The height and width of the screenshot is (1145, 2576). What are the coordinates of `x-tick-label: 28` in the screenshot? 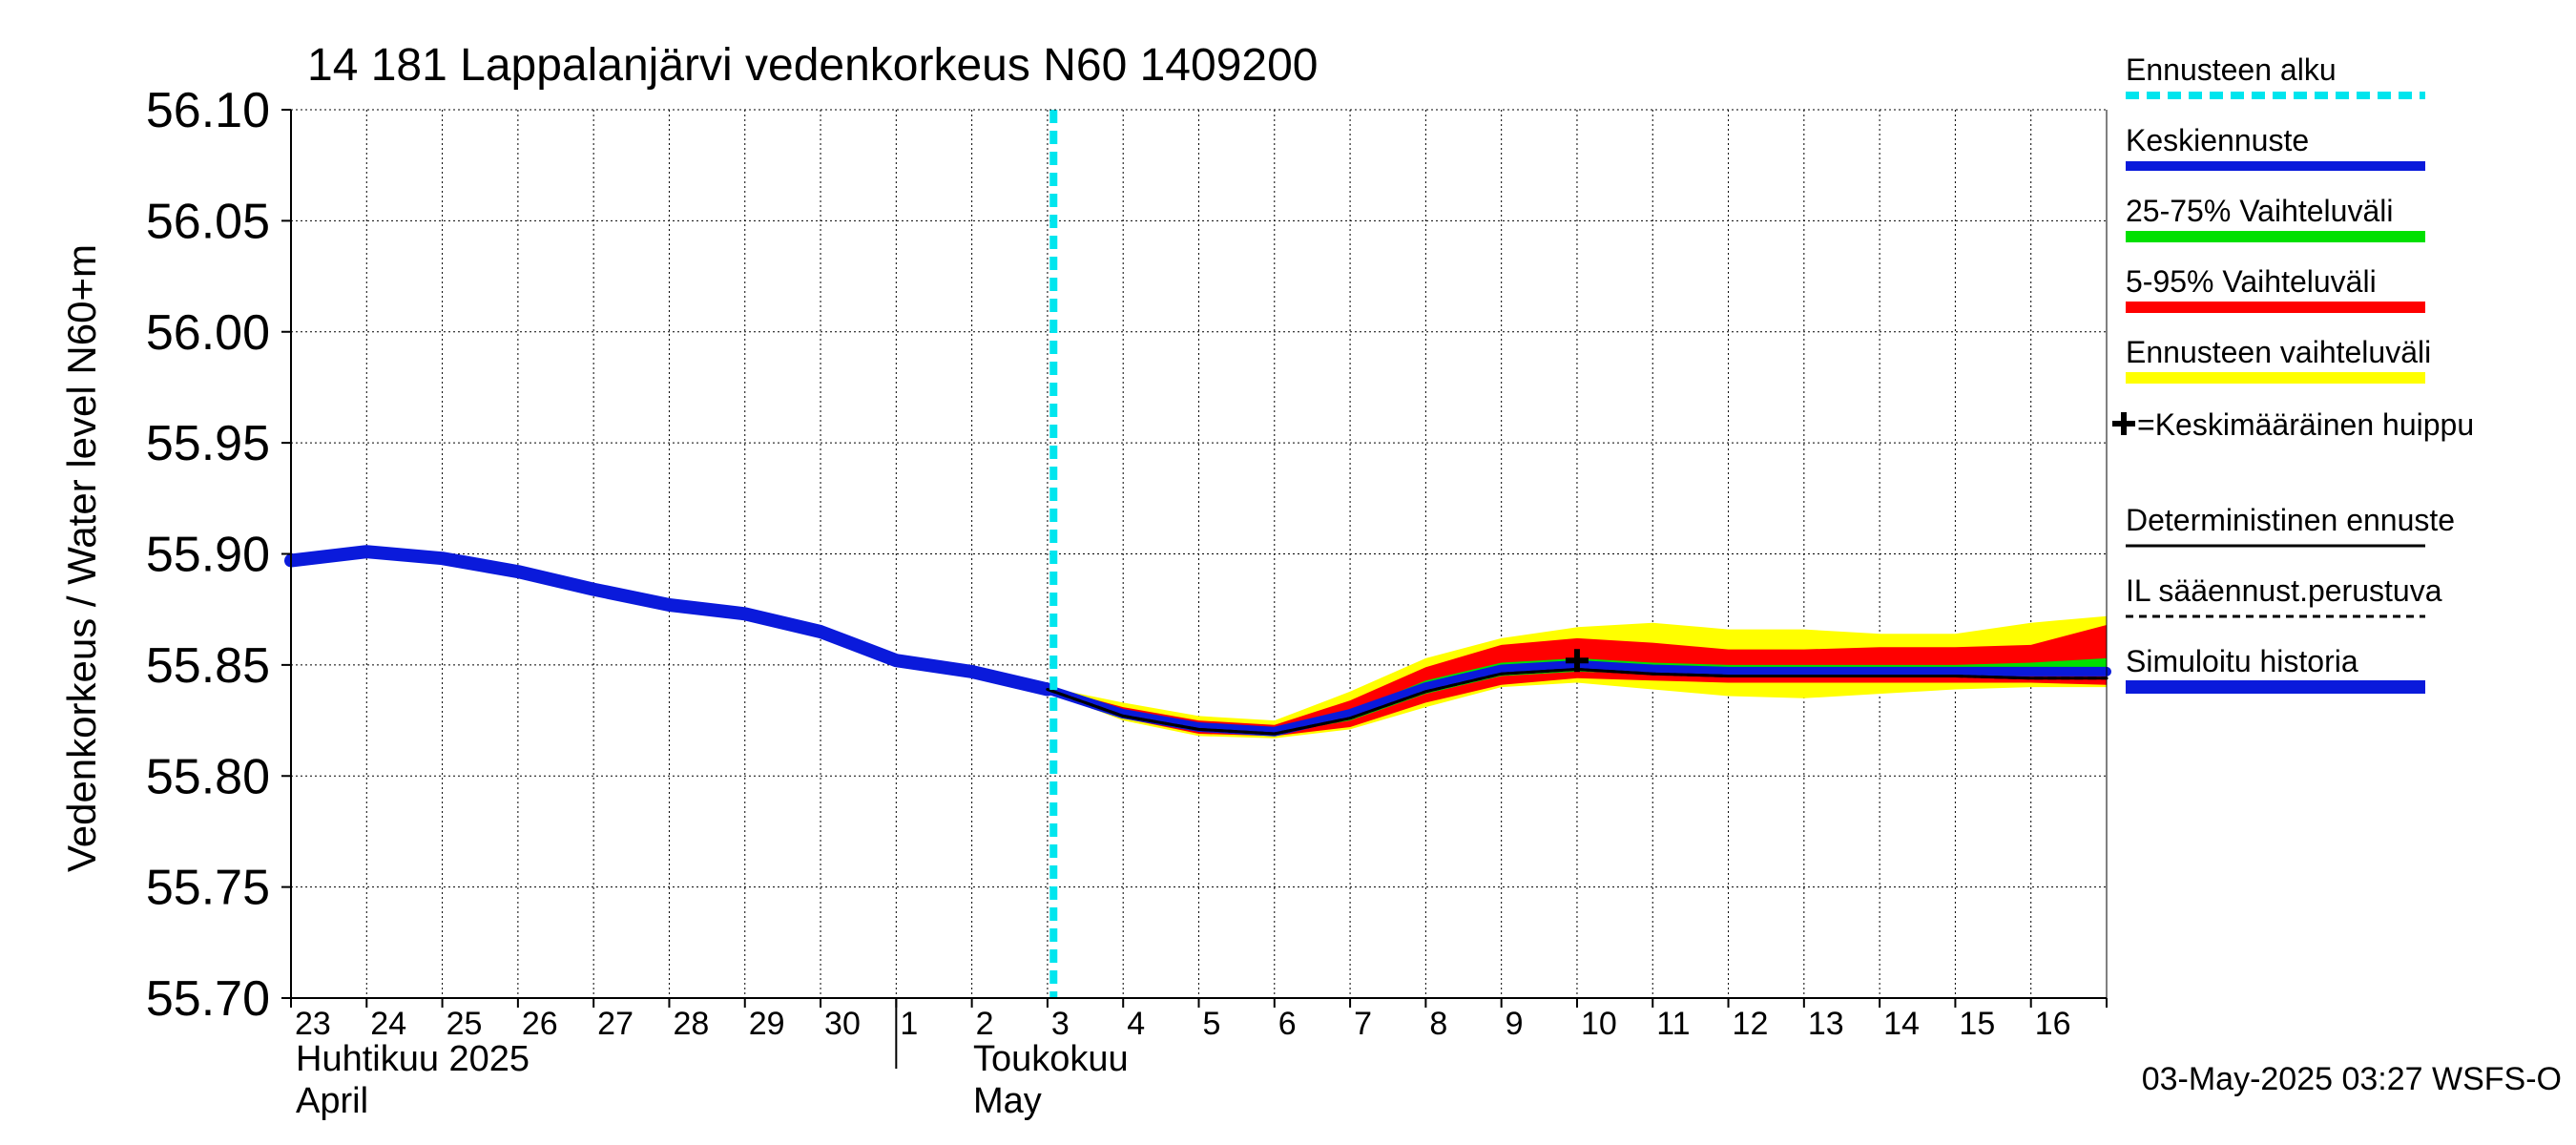 It's located at (691, 1024).